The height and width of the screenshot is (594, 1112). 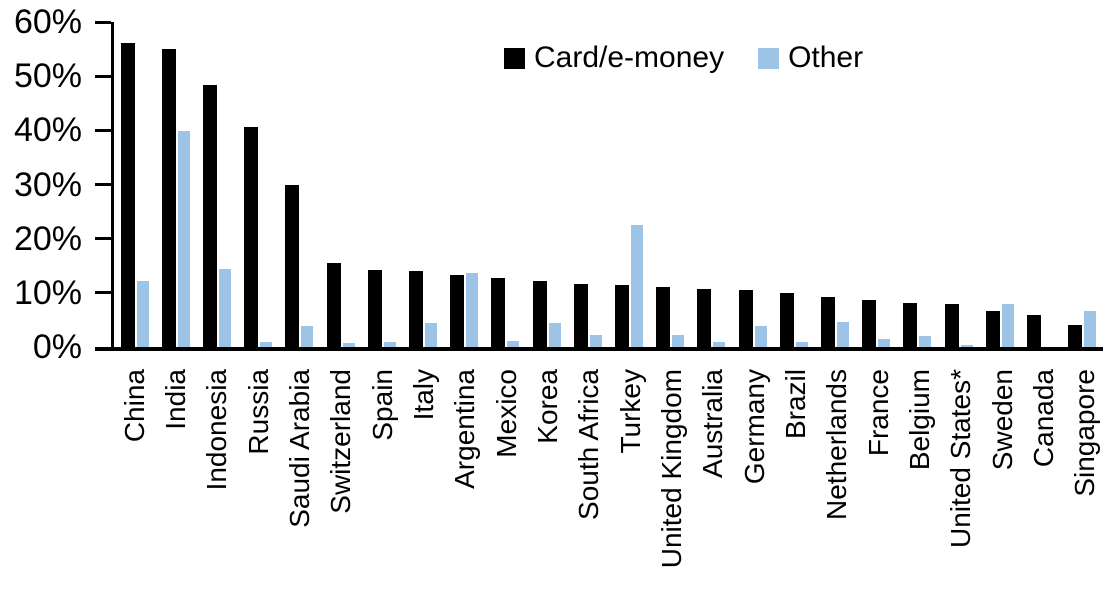 I want to click on x-axis-label: Russia, so click(x=258, y=412).